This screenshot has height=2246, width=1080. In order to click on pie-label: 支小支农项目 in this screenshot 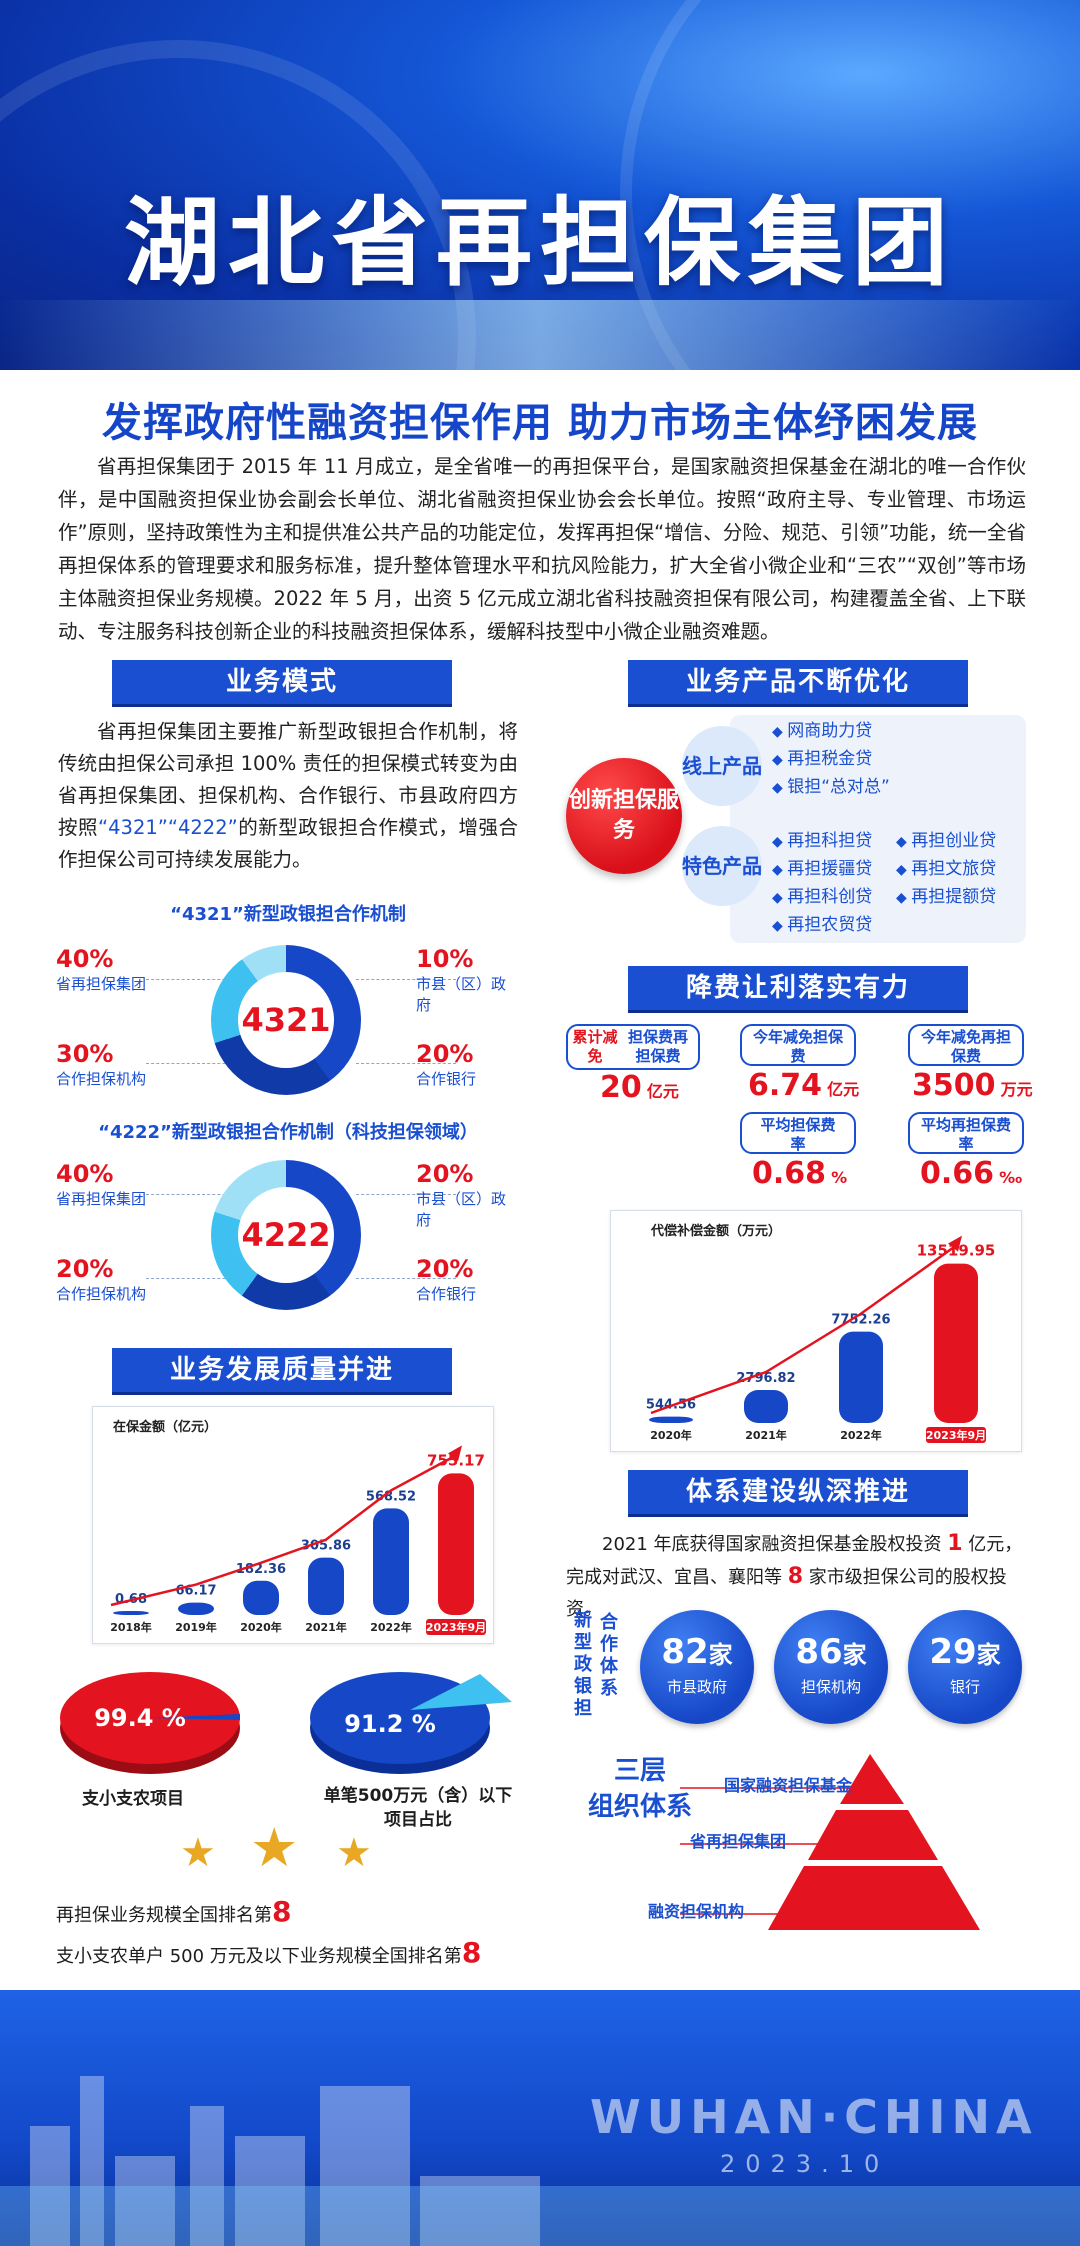, I will do `click(133, 1799)`.